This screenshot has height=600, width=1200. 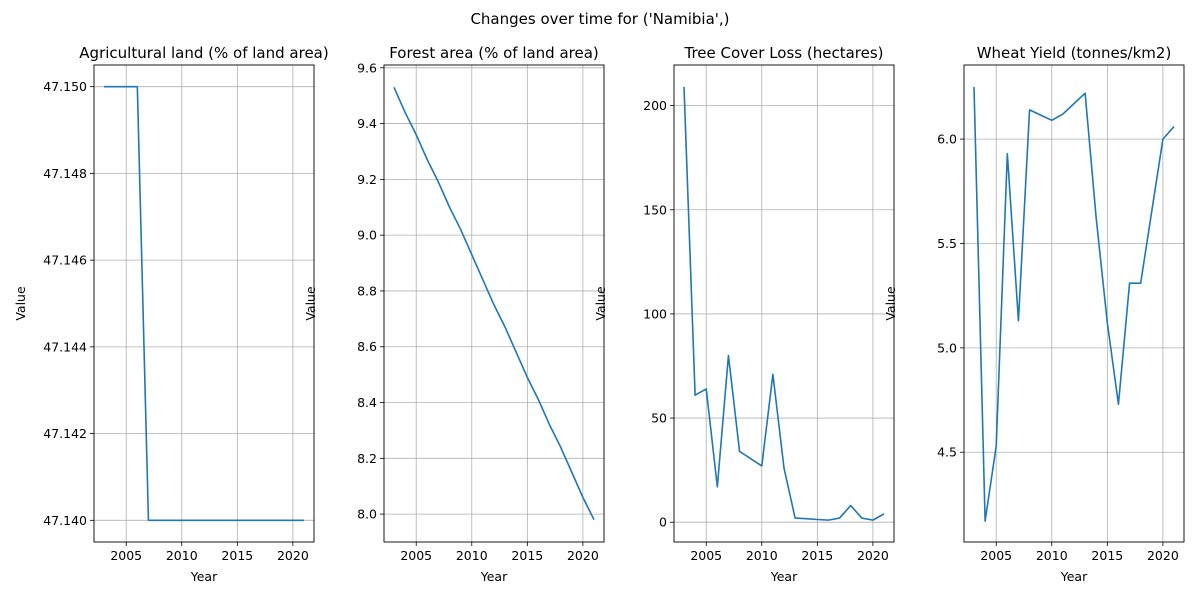 I want to click on y-tick-label: 150, so click(x=655, y=209).